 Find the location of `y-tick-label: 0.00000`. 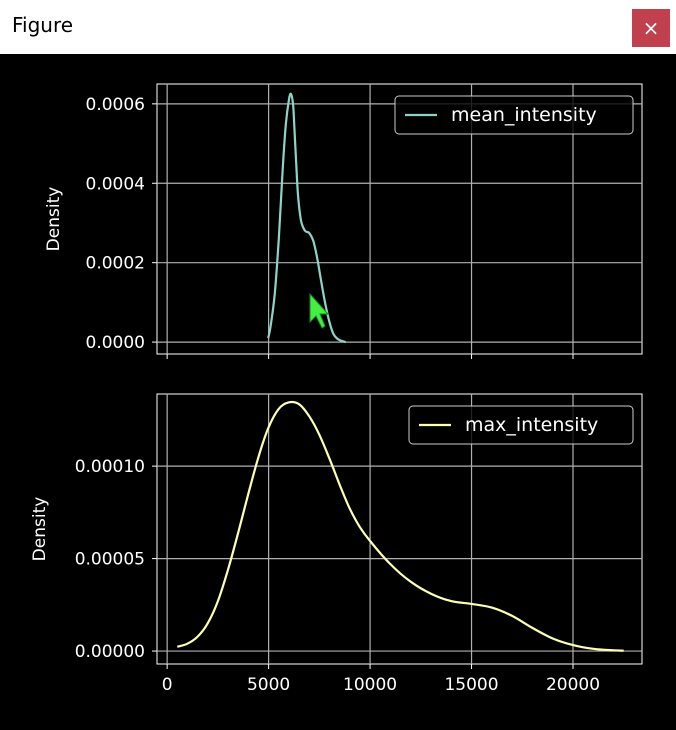

y-tick-label: 0.00000 is located at coordinates (110, 652).